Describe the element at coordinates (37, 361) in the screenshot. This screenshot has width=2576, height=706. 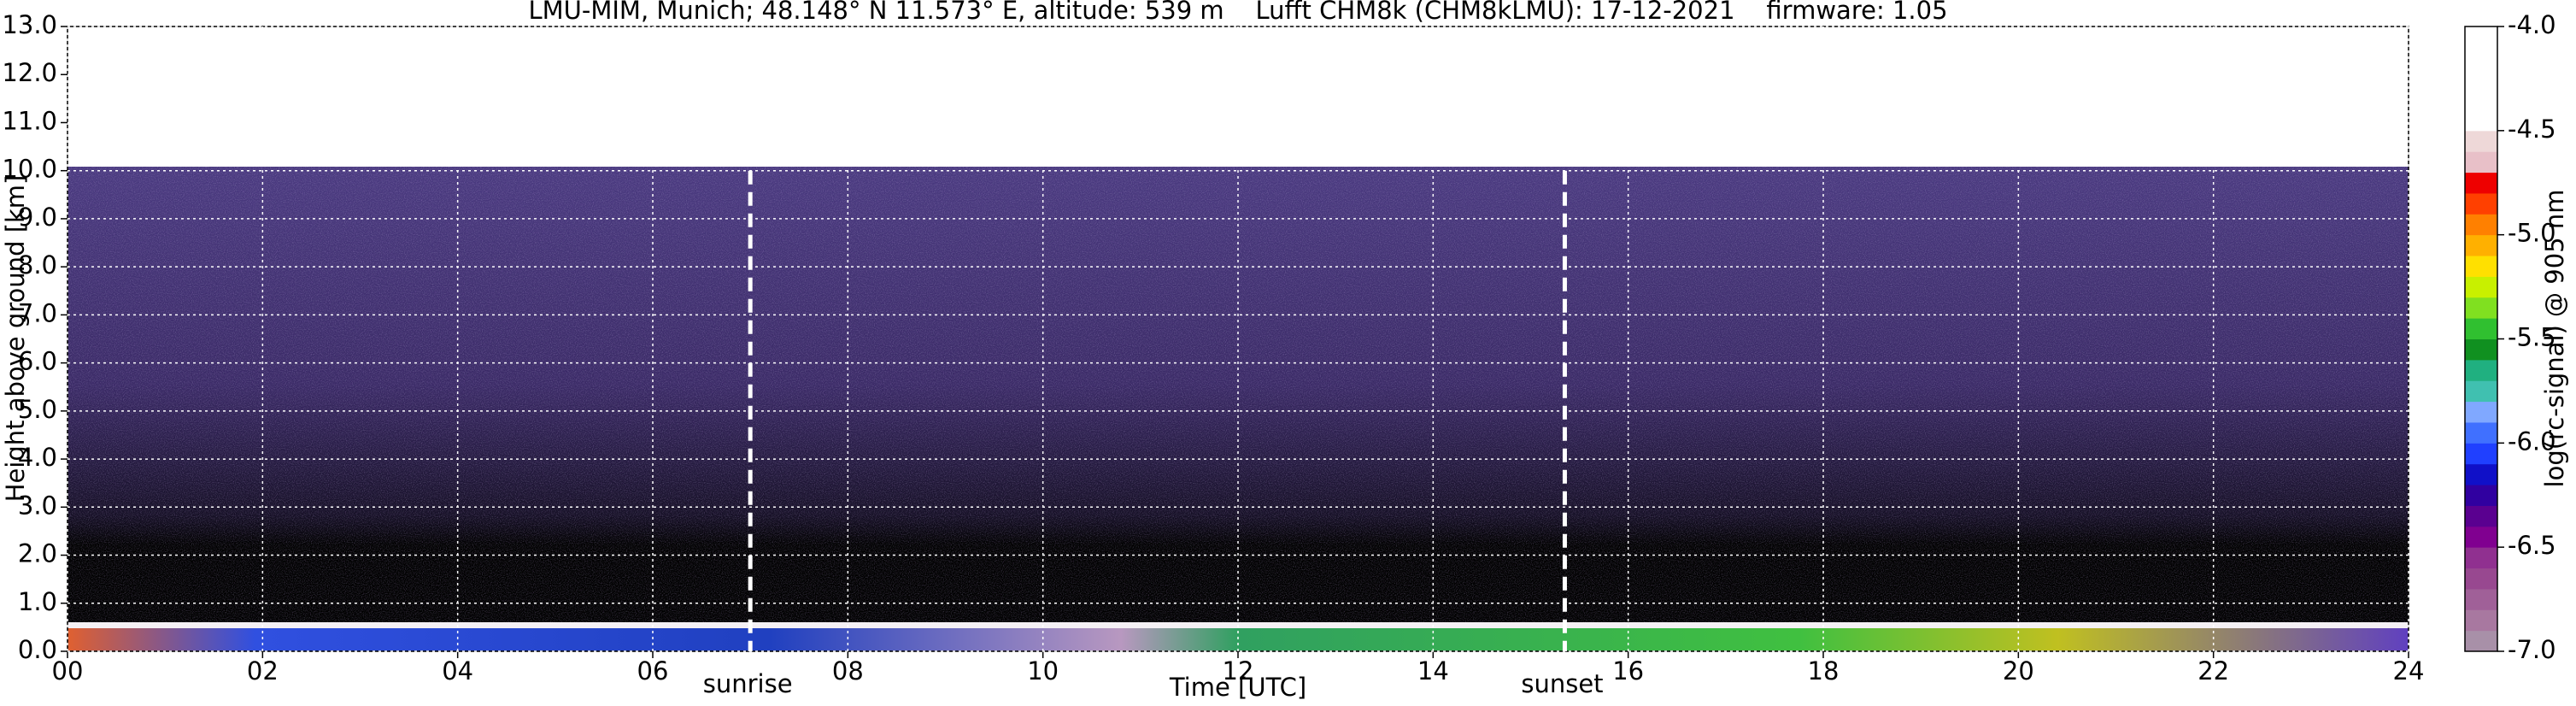
I see `y-tick-label: 6.0` at that location.